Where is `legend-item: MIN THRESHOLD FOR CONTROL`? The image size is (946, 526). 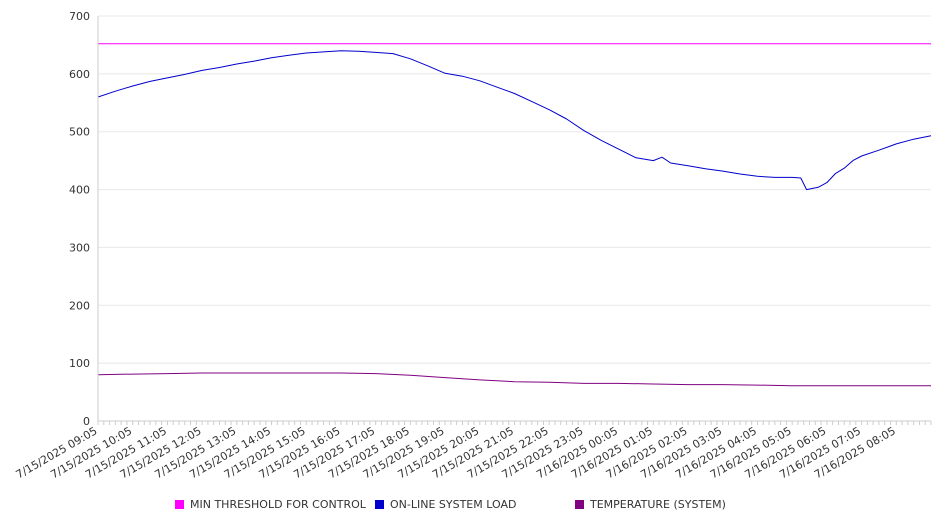 legend-item: MIN THRESHOLD FOR CONTROL is located at coordinates (270, 504).